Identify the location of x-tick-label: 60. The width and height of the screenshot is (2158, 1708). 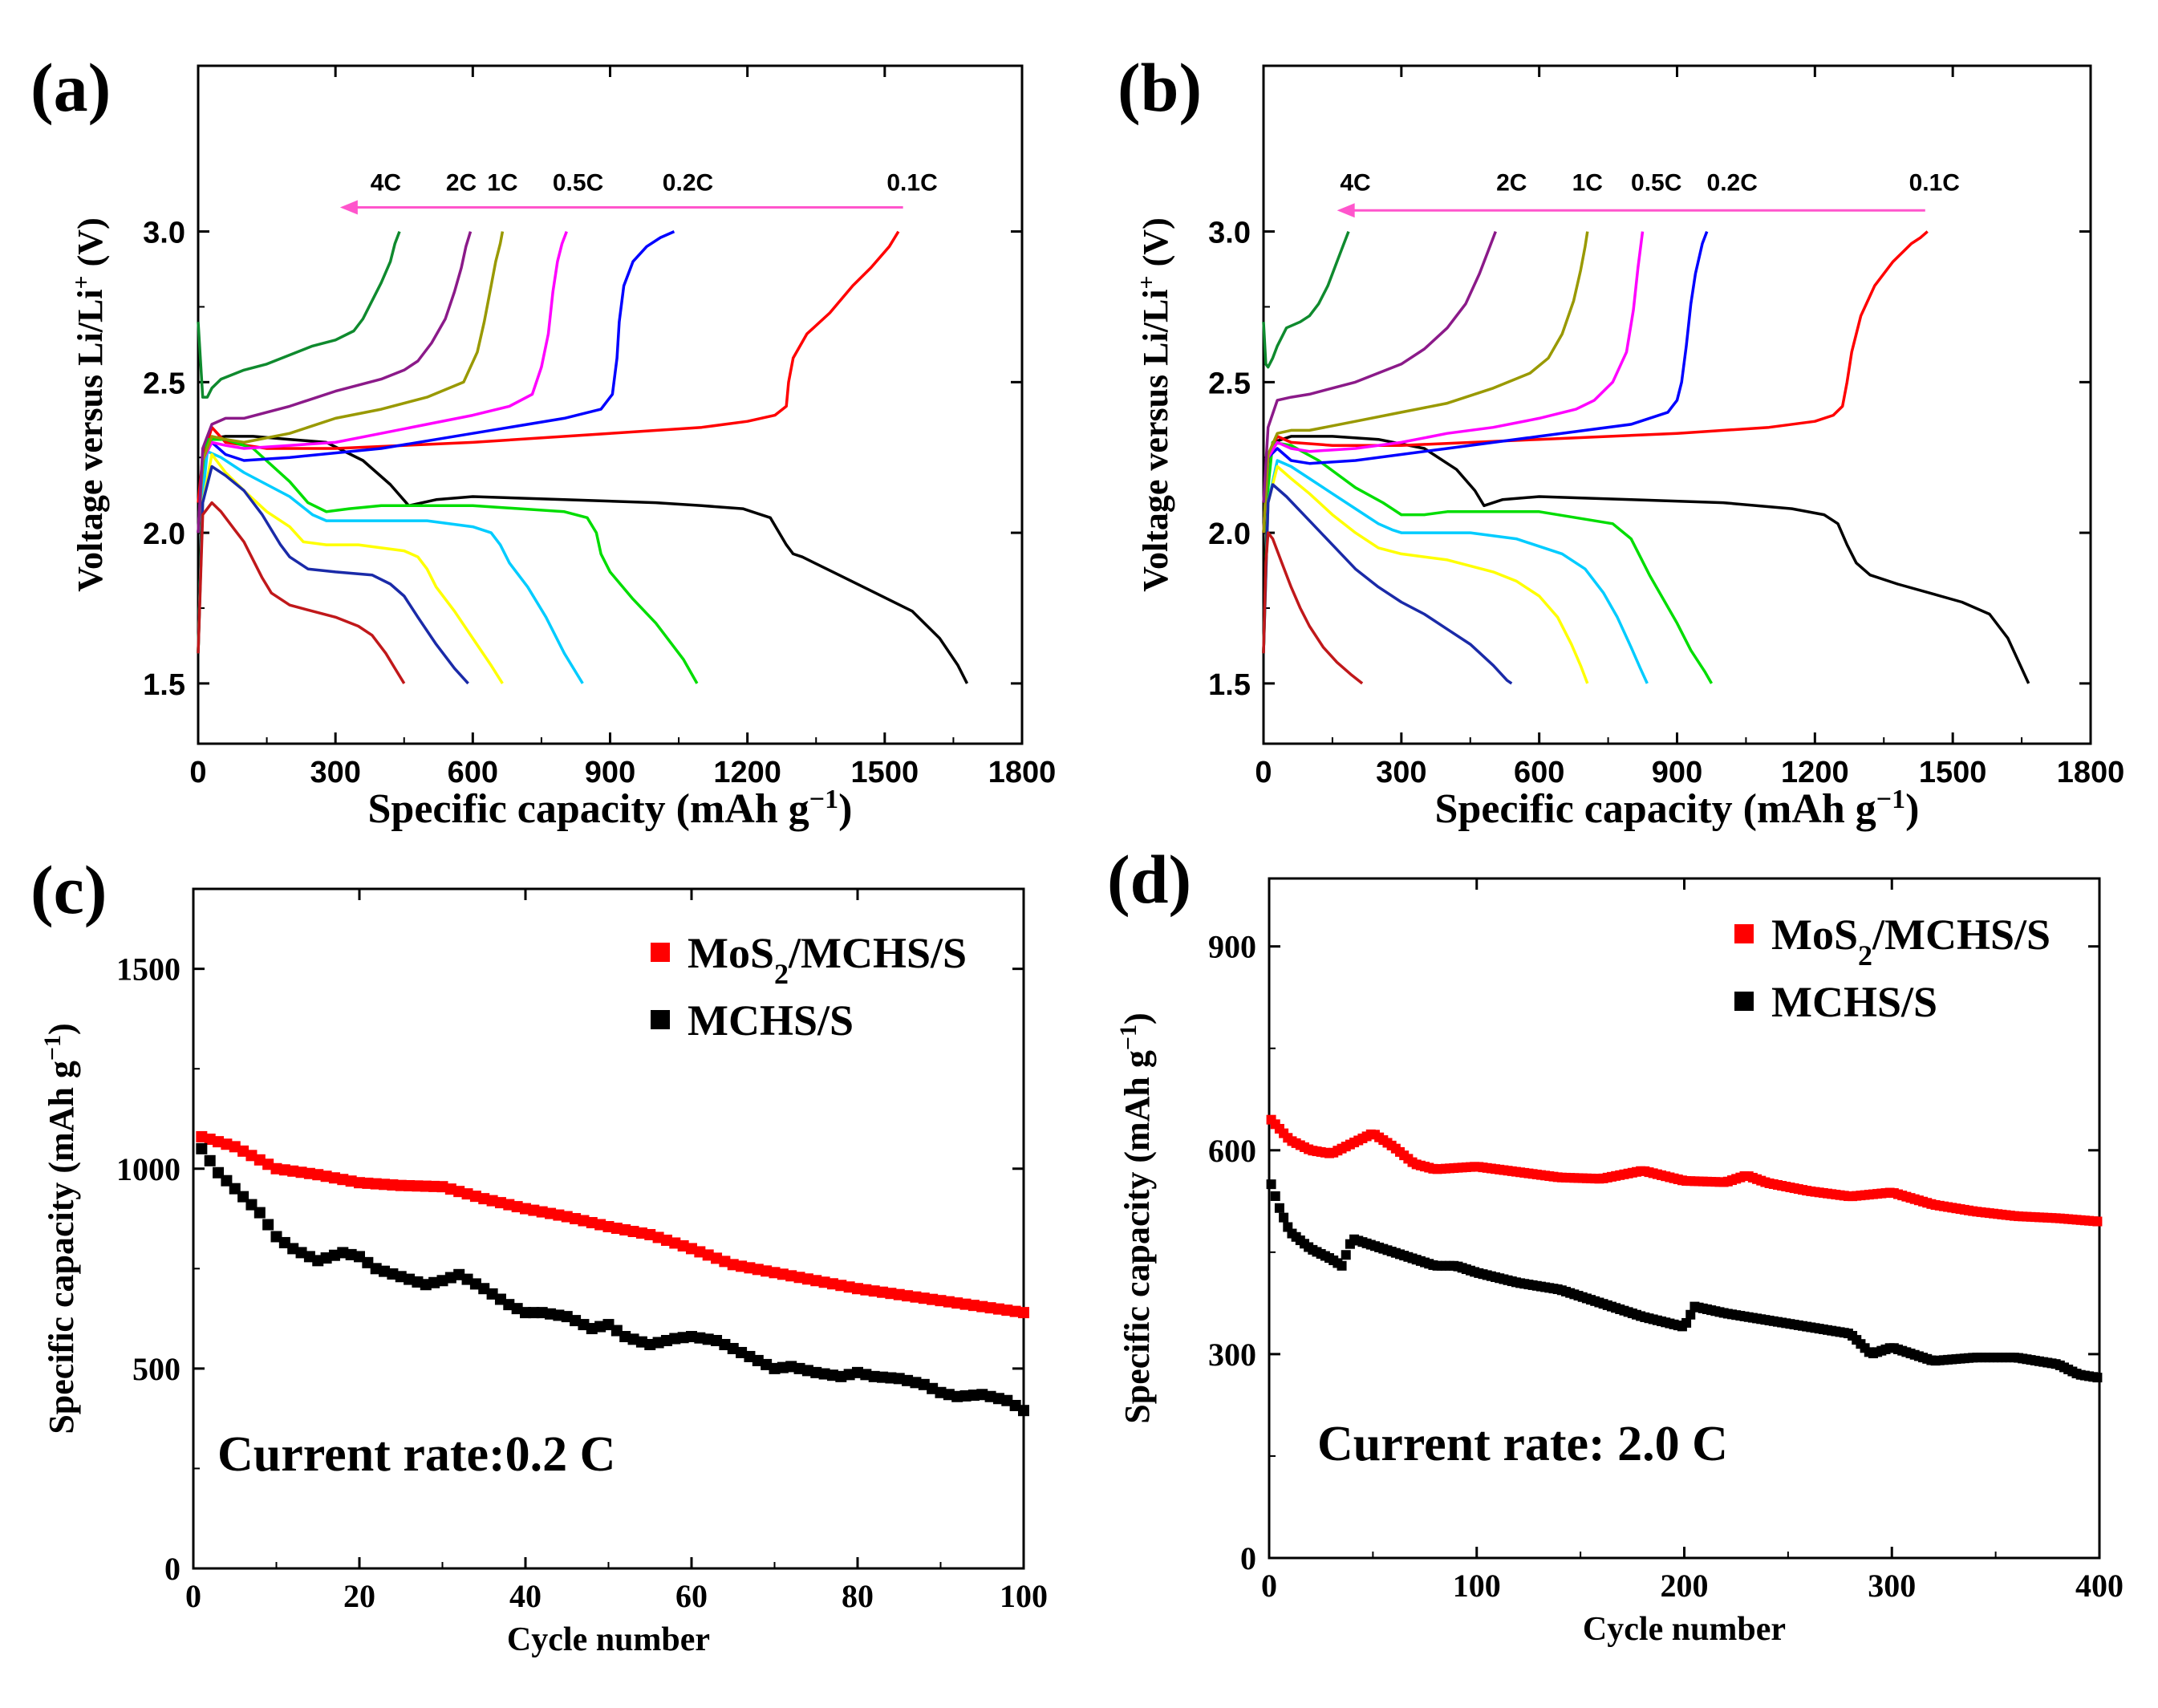
(691, 1596).